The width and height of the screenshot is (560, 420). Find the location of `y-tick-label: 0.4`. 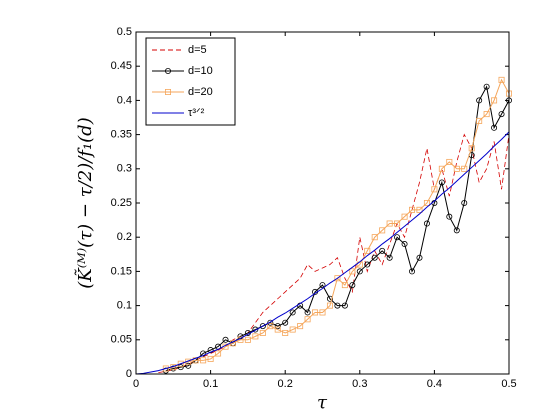

y-tick-label: 0.4 is located at coordinates (124, 100).